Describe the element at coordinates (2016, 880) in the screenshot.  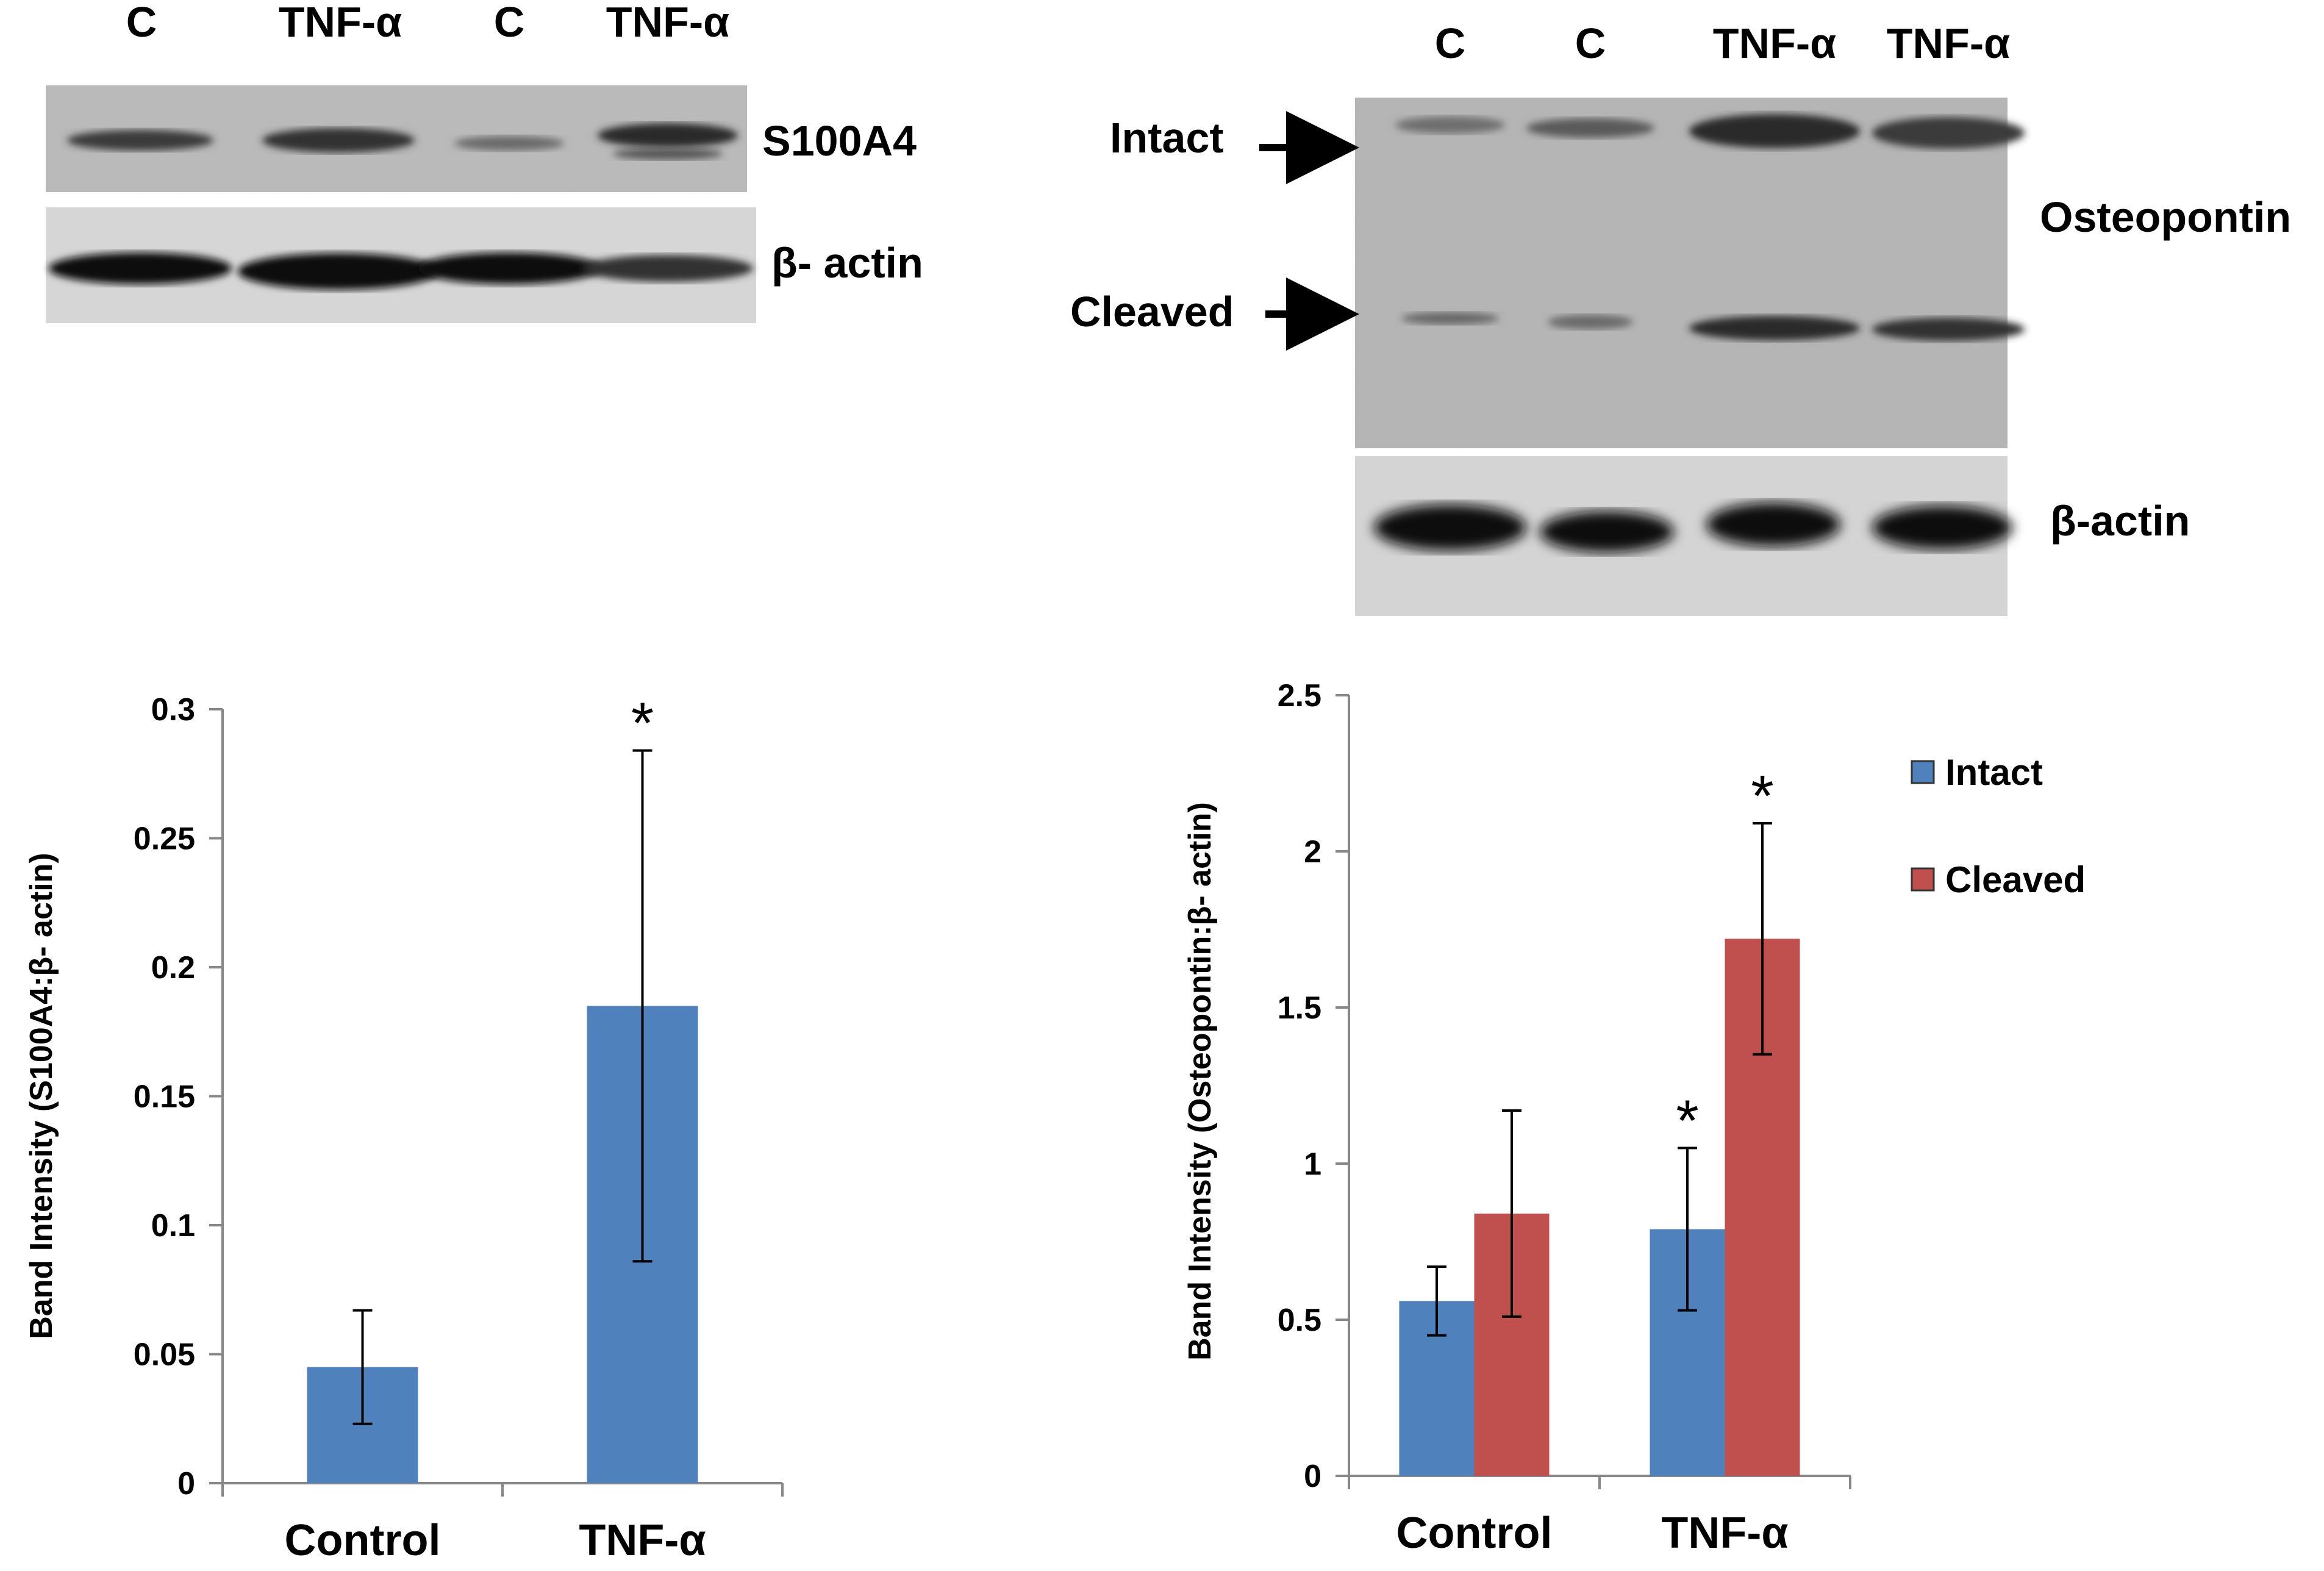
I see `legend-label-cleaved: Cleaved` at that location.